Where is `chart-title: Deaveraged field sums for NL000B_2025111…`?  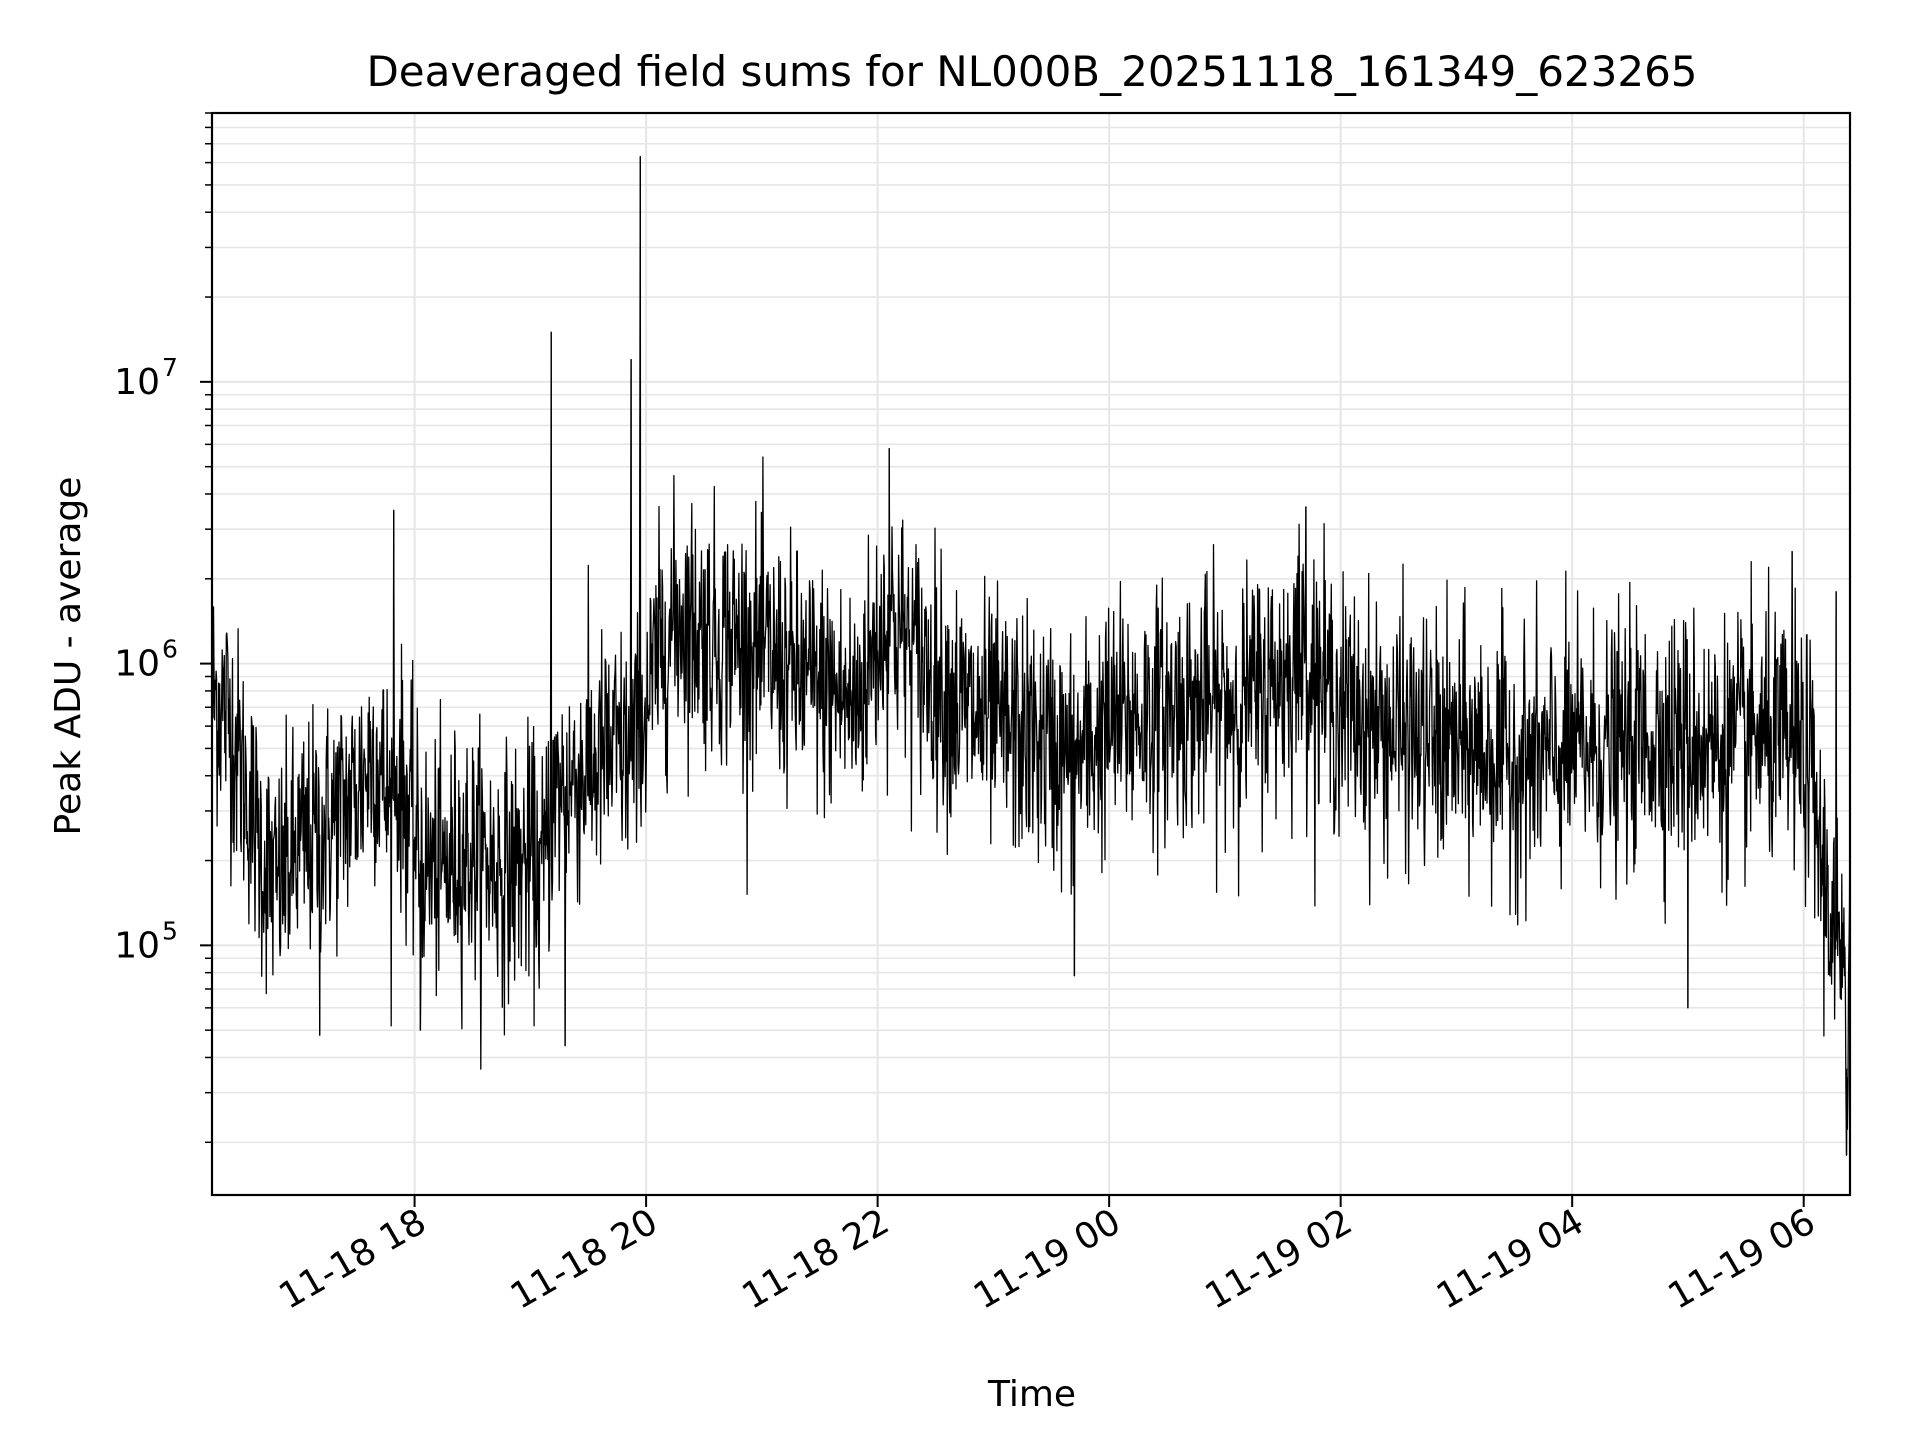
chart-title: Deaveraged field sums for NL000B_2025111… is located at coordinates (1031, 71).